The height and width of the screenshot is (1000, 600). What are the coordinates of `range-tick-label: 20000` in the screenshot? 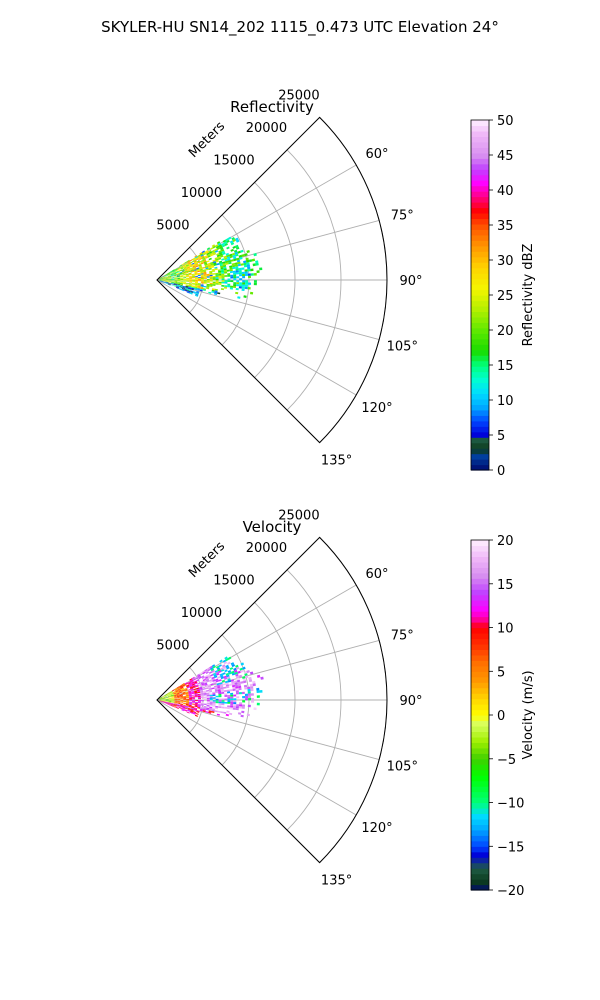 It's located at (266, 128).